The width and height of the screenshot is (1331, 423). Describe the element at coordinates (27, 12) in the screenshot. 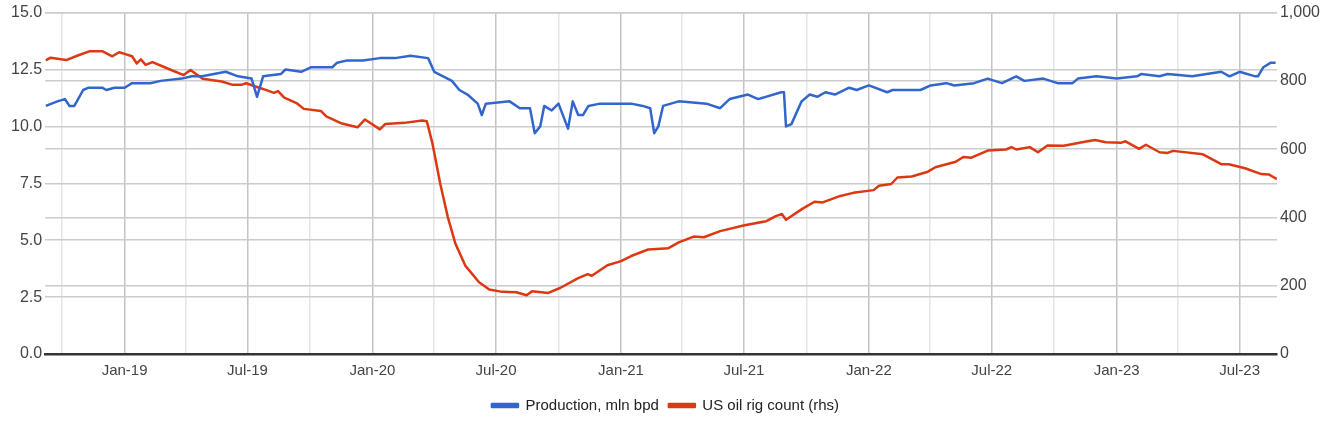

I see `y-tick-label: 15.0` at that location.